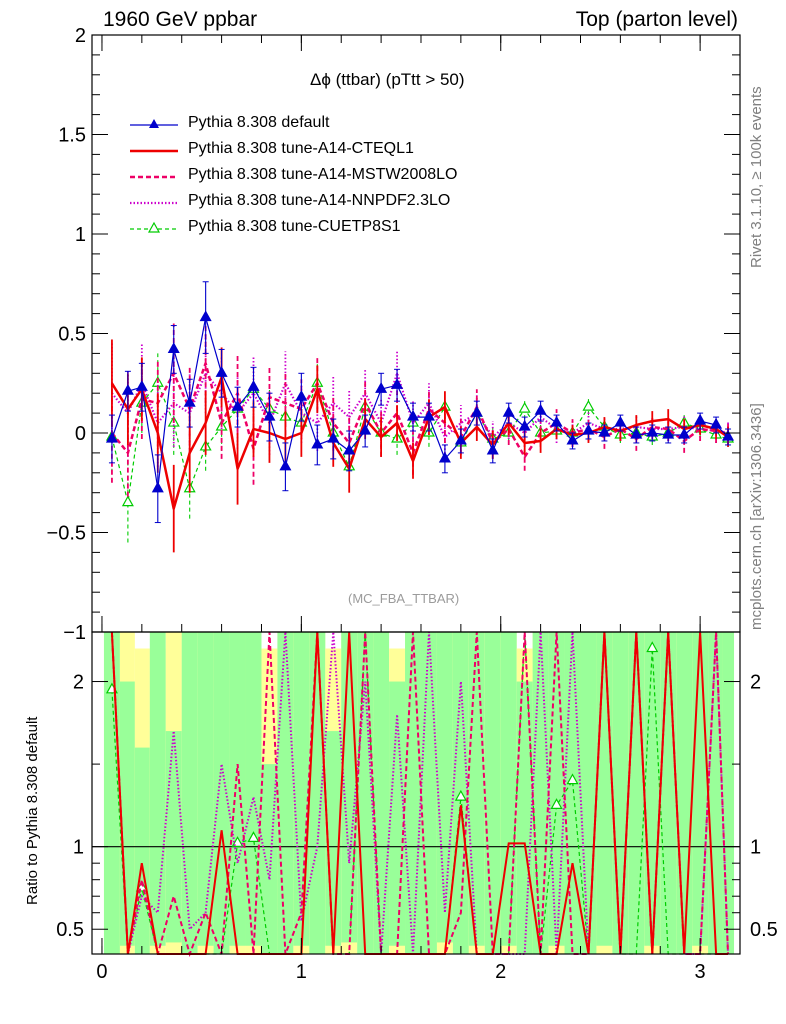  I want to click on series-line-default, so click(420, 403).